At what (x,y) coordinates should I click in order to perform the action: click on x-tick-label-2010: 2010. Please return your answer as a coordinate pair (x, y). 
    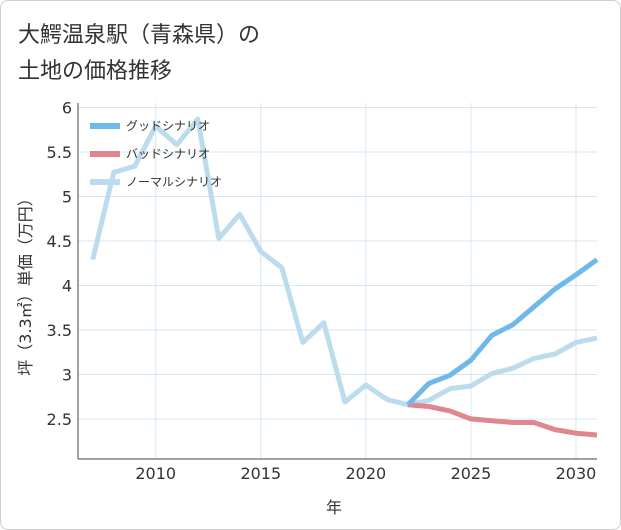
    Looking at the image, I should click on (155, 473).